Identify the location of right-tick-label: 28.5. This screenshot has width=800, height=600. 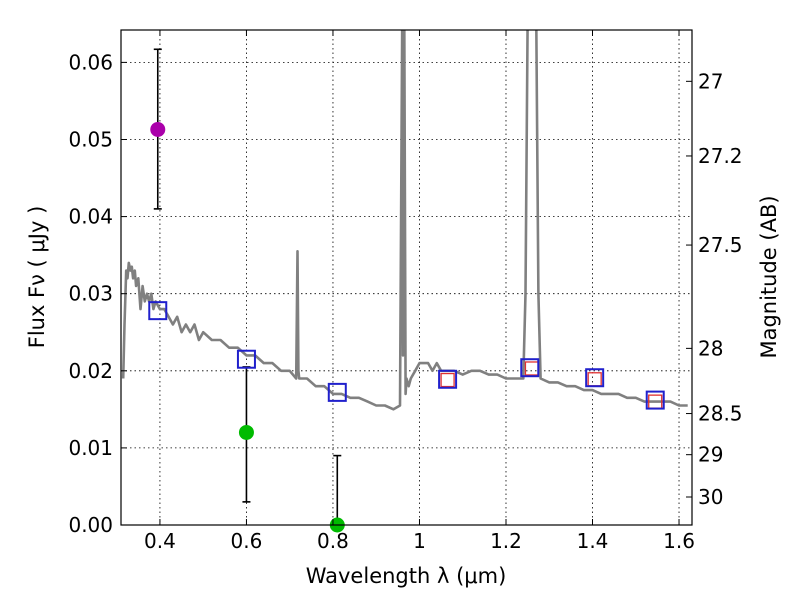
(720, 414).